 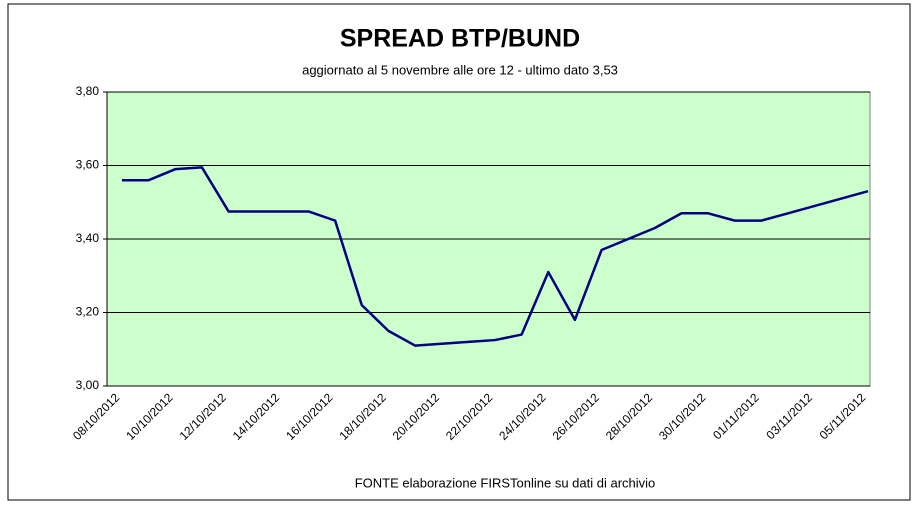 What do you see at coordinates (88, 91) in the screenshot?
I see `y-tick-label: 3,80` at bounding box center [88, 91].